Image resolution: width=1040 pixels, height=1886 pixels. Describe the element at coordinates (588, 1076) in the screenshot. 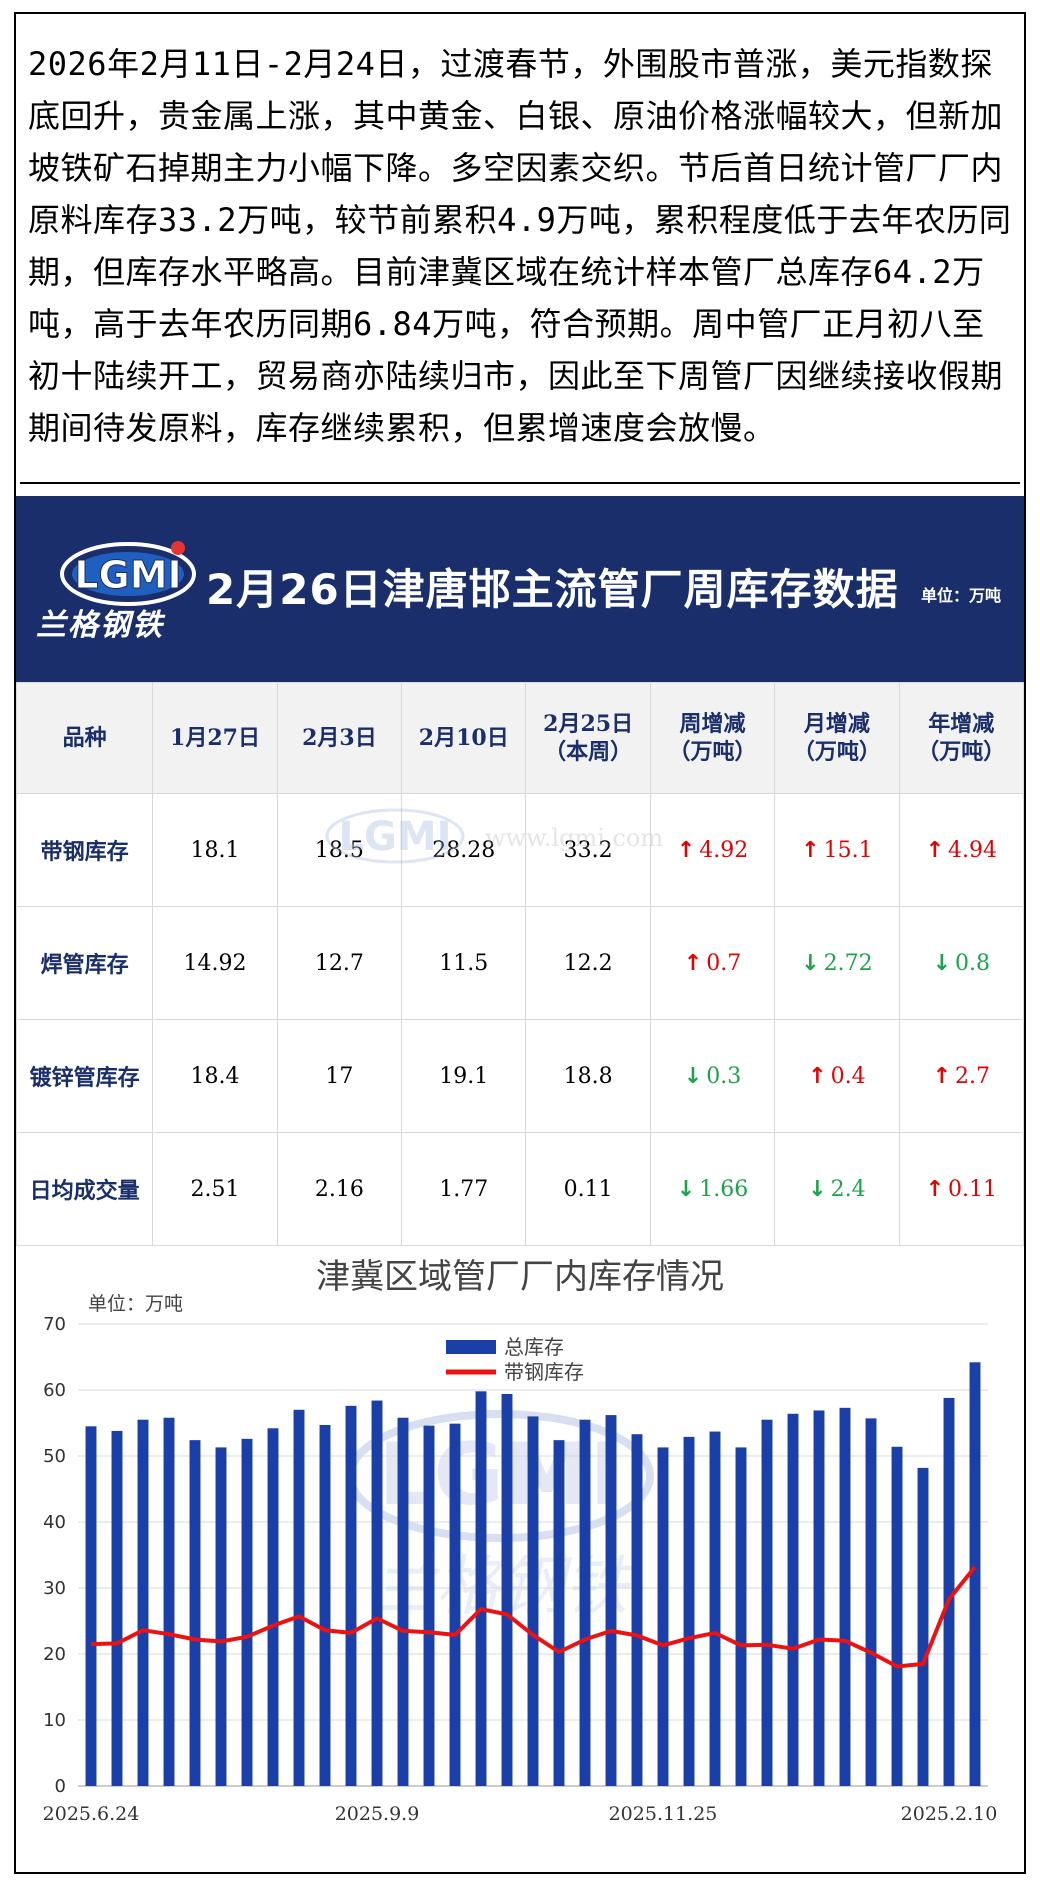

I see `table-cell: 18.8` at that location.